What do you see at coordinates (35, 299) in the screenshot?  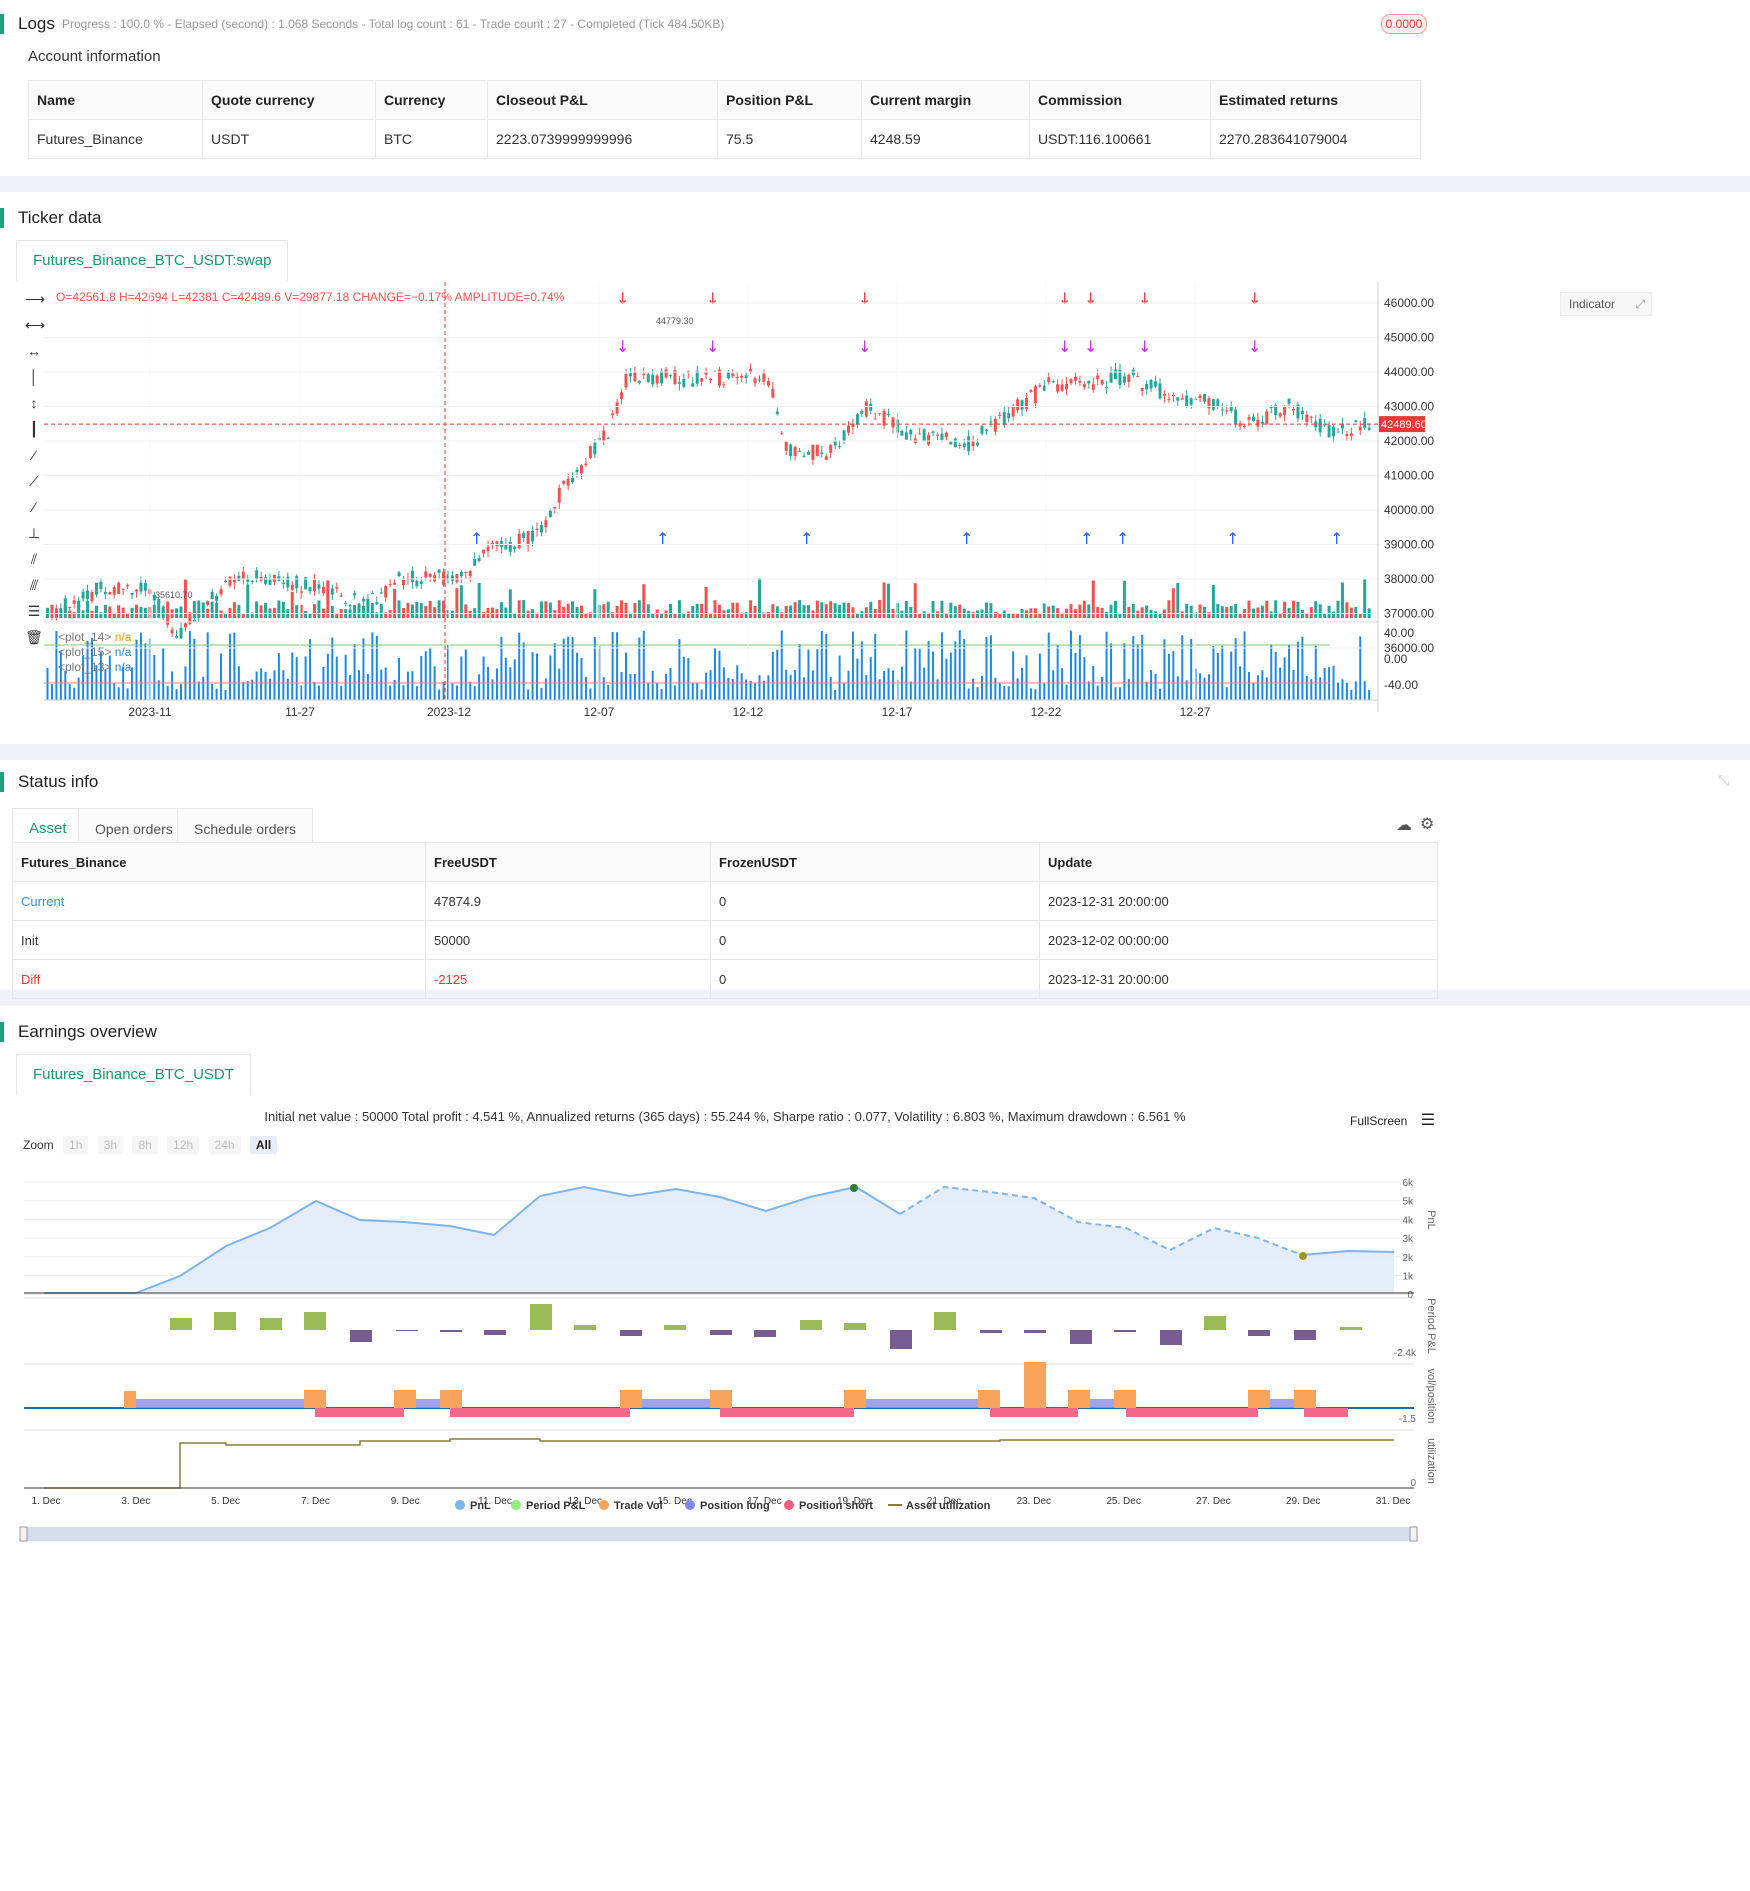 I see `horizontal-ray-icon: ⟶` at bounding box center [35, 299].